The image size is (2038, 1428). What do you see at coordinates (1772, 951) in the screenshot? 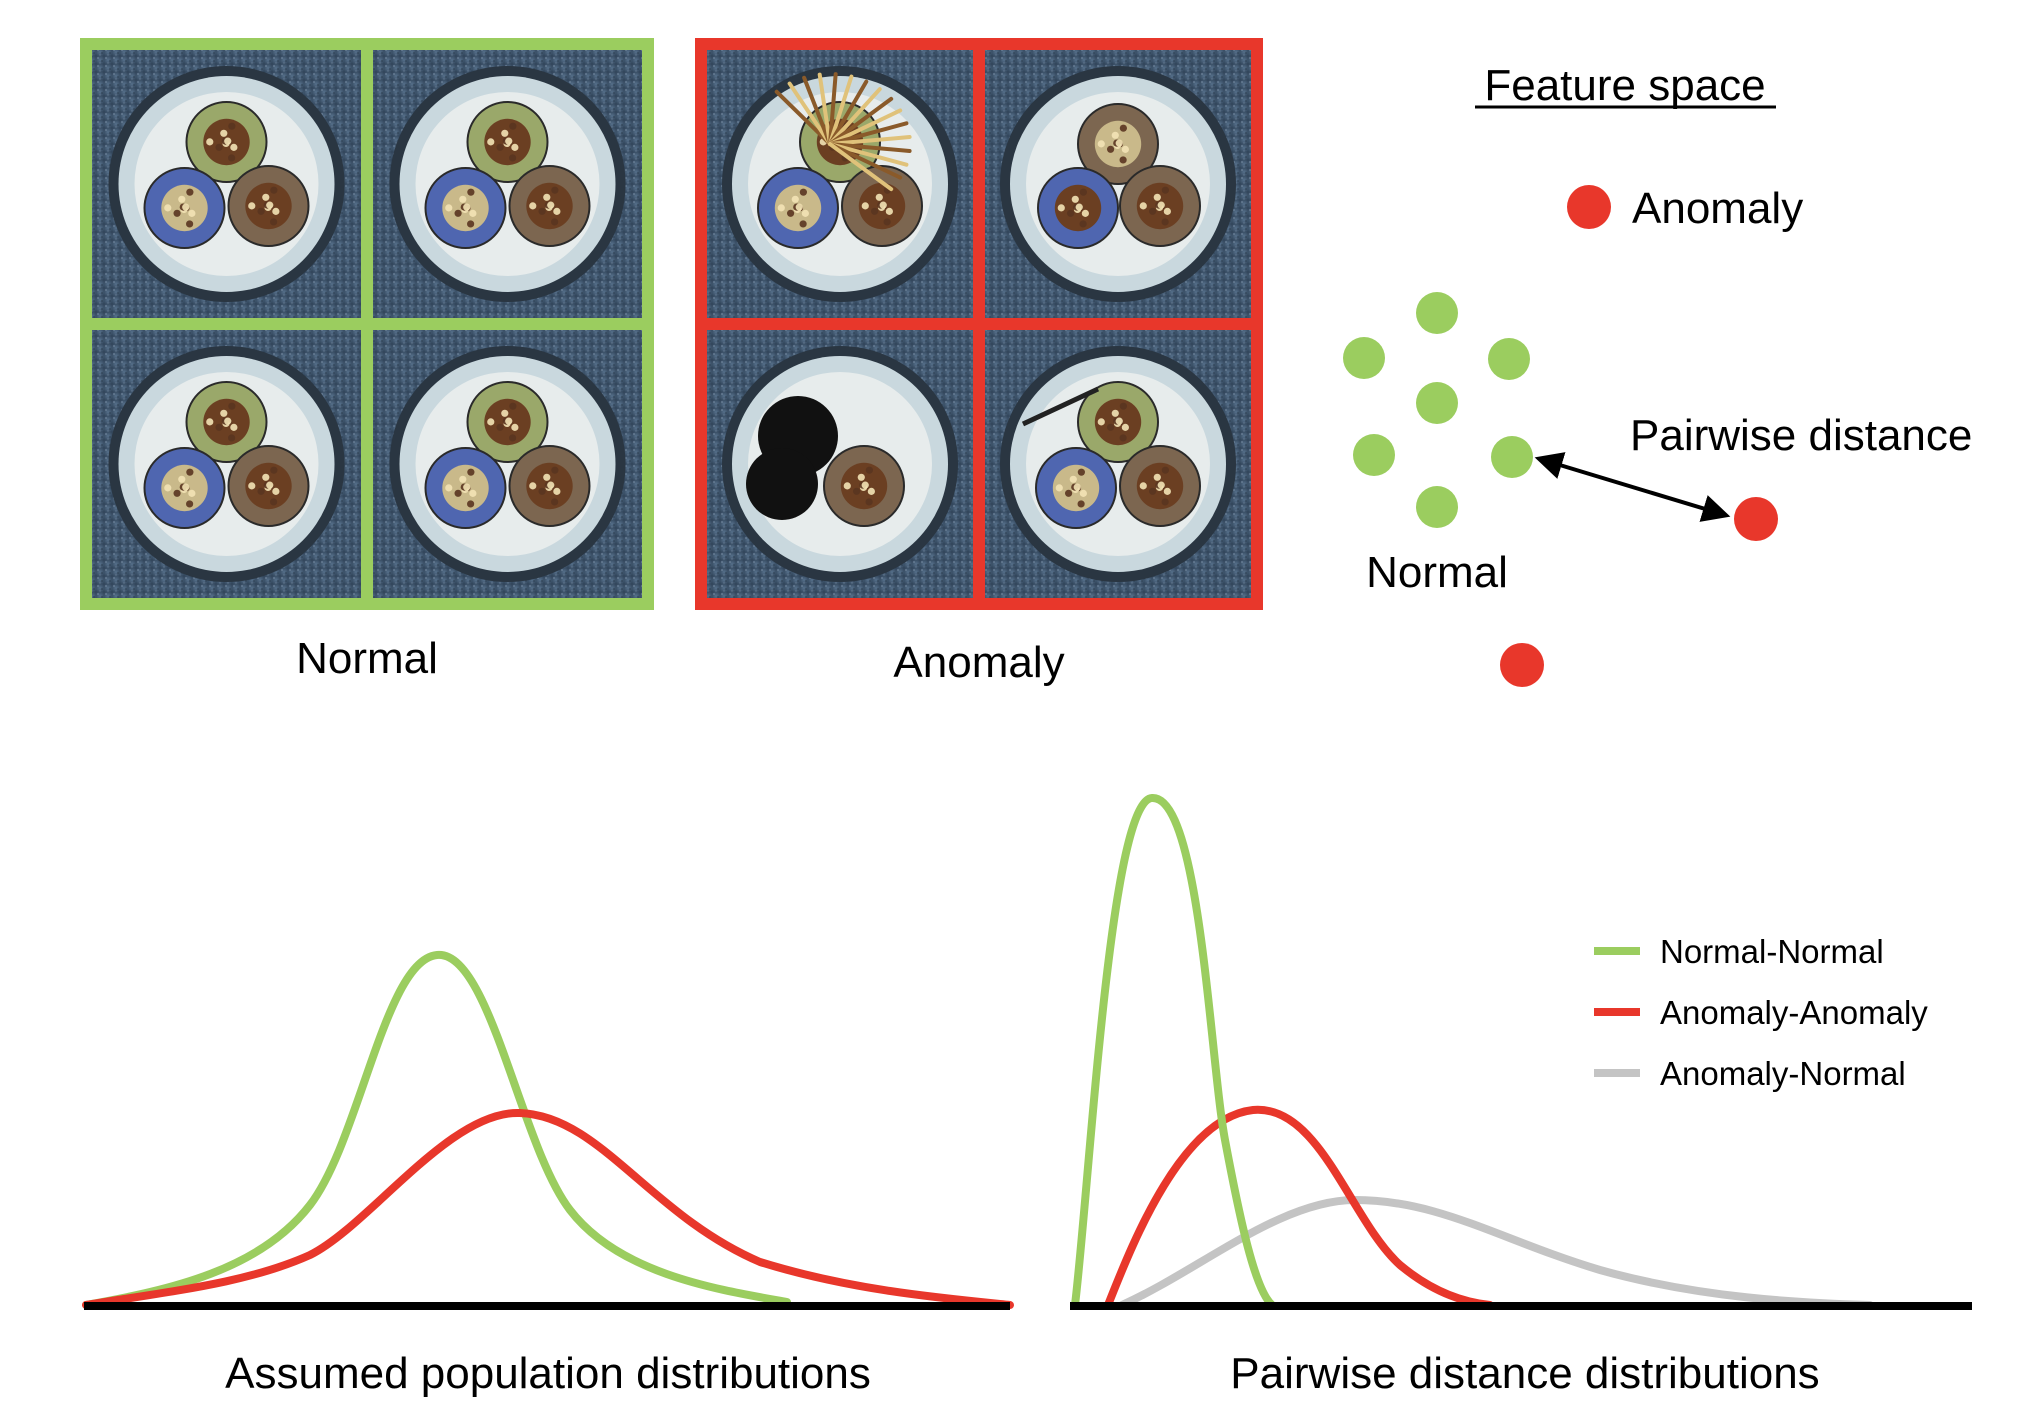
I see `legend-label-normal-normal: Normal-Normal` at bounding box center [1772, 951].